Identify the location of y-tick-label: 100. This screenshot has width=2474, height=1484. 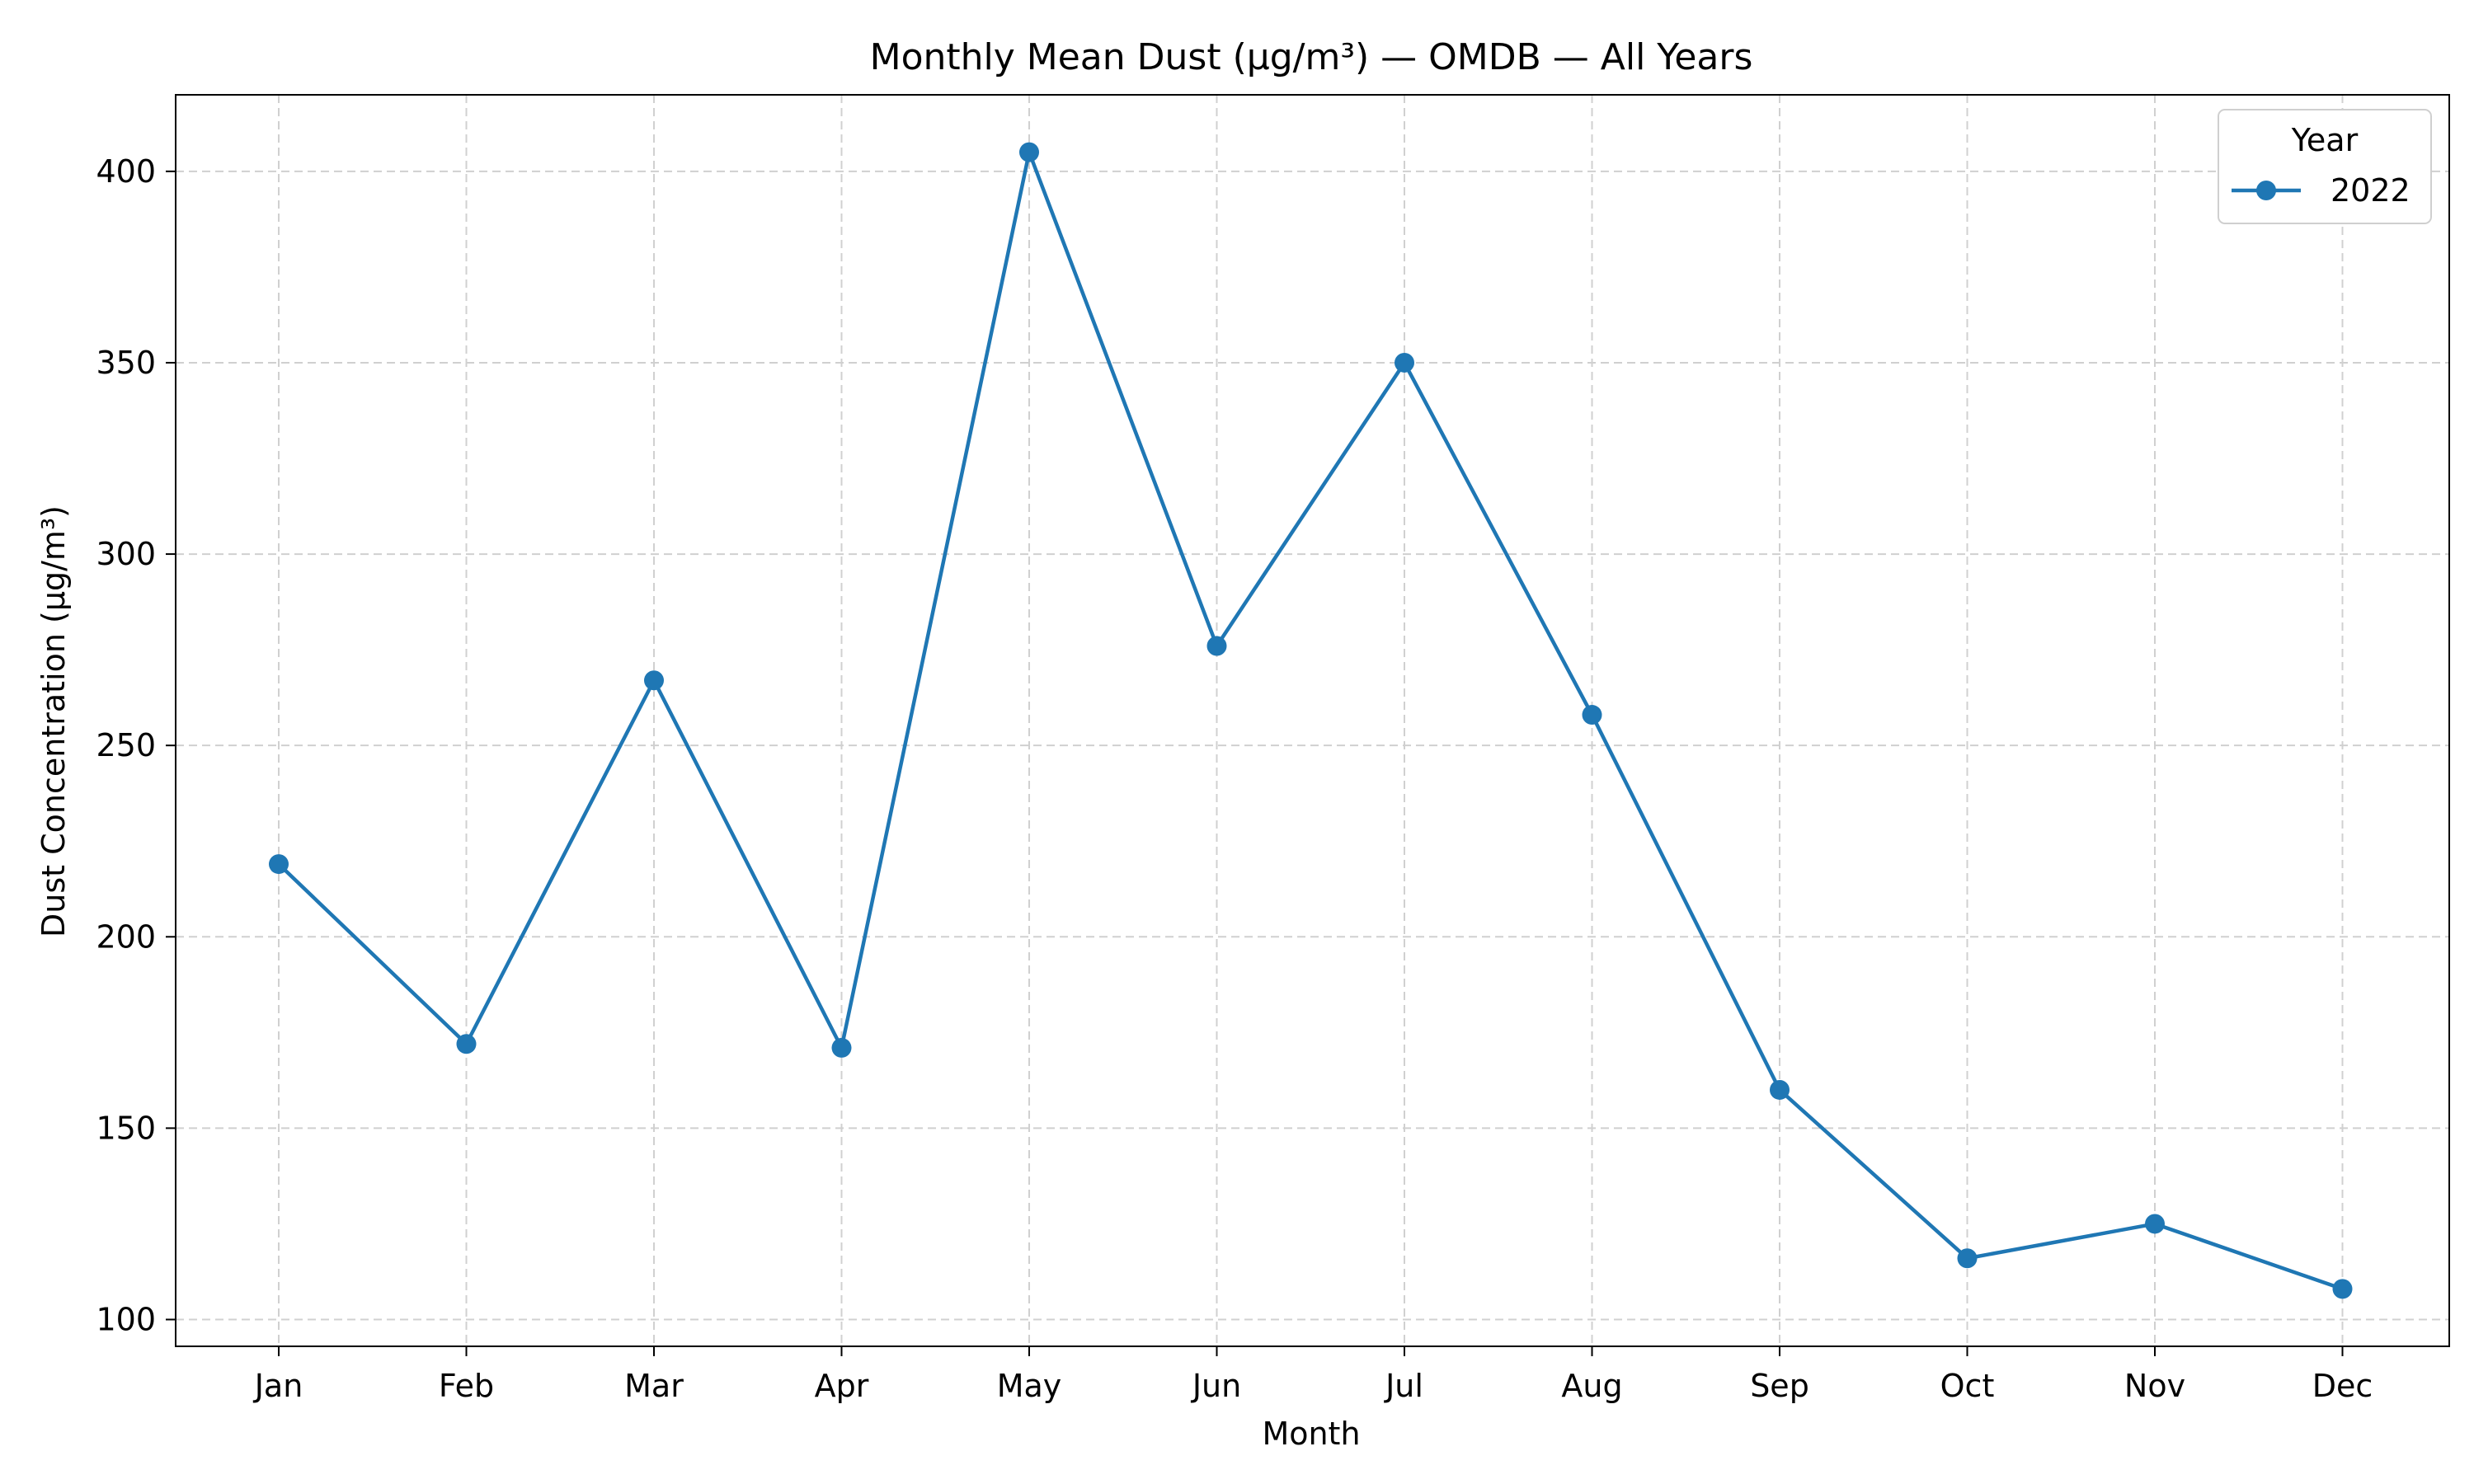
(126, 1320).